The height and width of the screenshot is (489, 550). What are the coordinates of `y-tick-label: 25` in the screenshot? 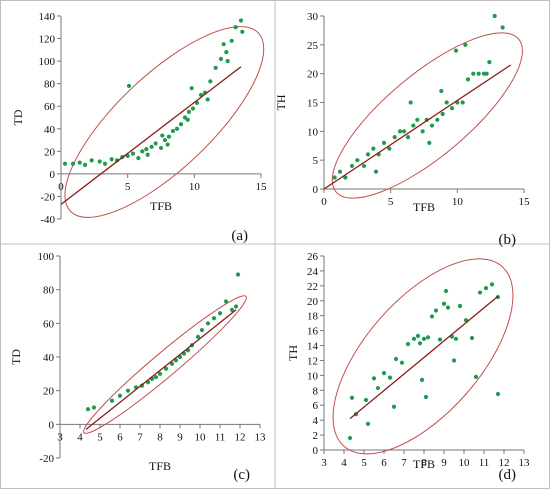 It's located at (313, 46).